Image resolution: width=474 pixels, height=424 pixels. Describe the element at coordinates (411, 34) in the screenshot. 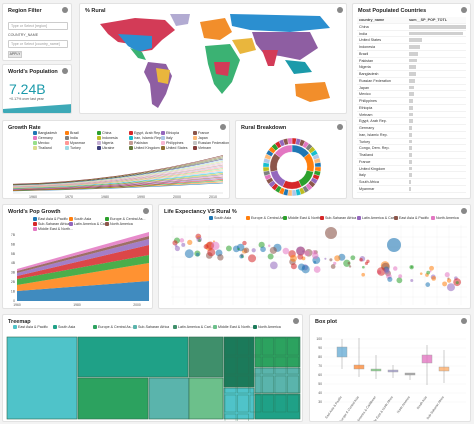

I see `table-row: India` at that location.